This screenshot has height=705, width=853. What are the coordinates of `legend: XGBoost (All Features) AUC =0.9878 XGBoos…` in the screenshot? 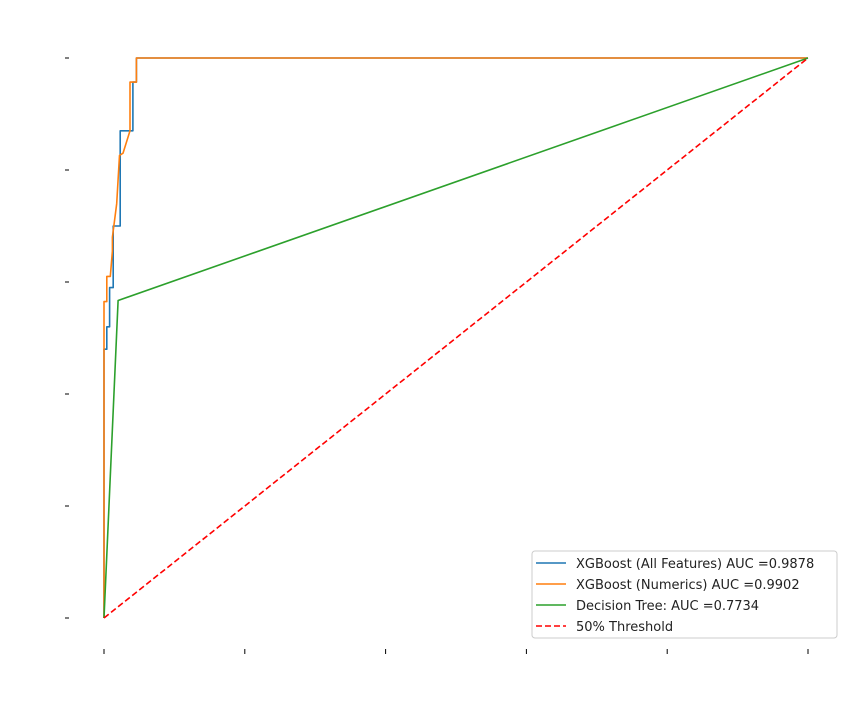 It's located at (684, 594).